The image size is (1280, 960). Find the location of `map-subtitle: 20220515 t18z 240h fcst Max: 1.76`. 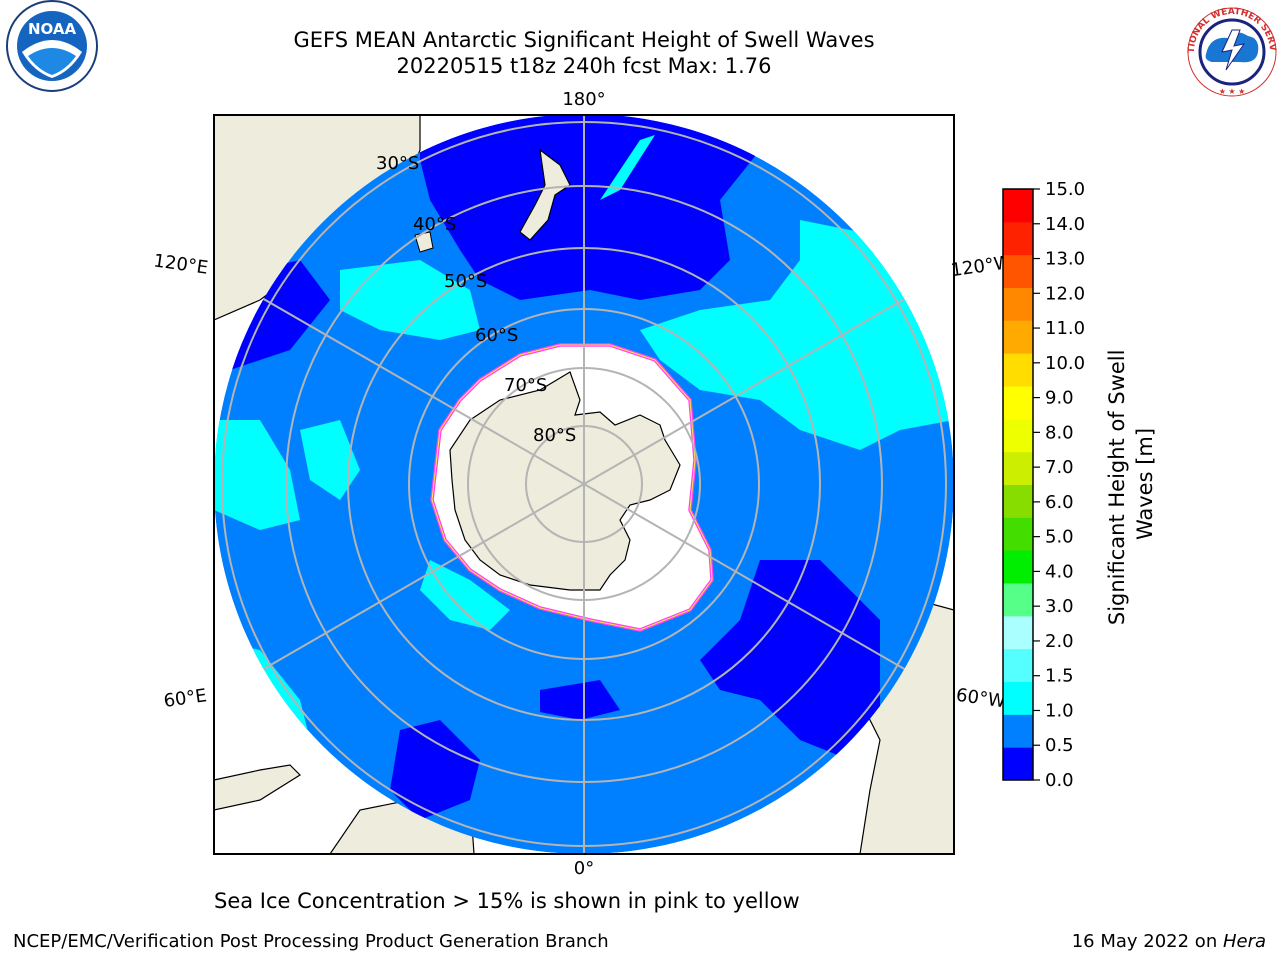

map-subtitle: 20220515 t18z 240h fcst Max: 1.76 is located at coordinates (584, 66).